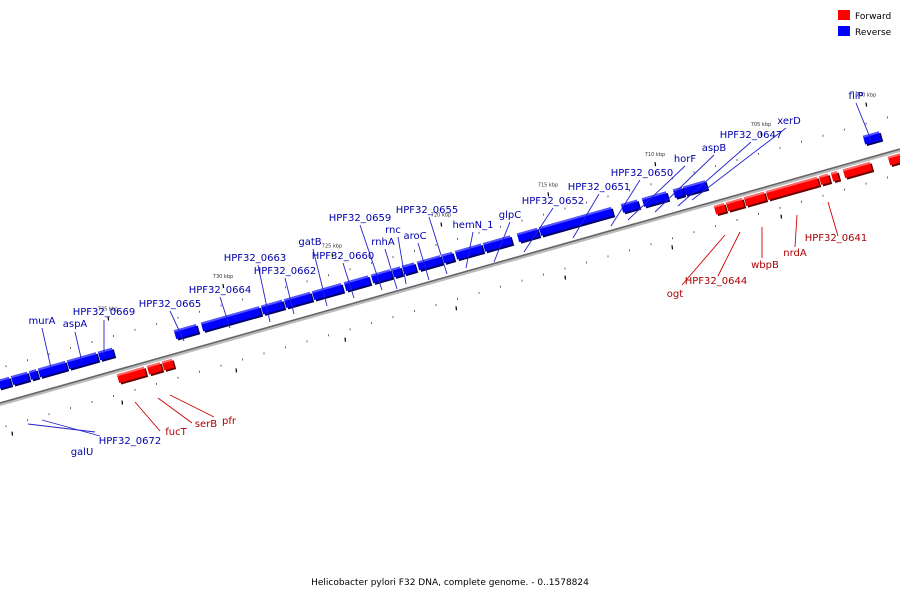 The width and height of the screenshot is (900, 600). I want to click on gene-label: HPF32_0659, so click(360, 218).